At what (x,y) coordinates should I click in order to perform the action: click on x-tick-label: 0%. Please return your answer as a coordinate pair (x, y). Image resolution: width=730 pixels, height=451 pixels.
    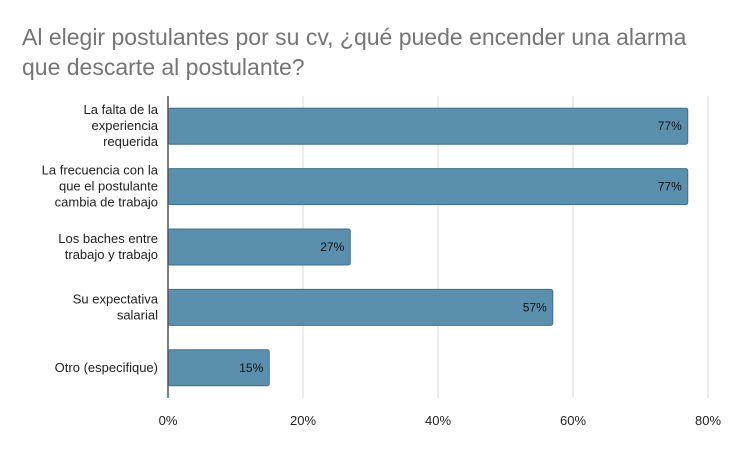
    Looking at the image, I should click on (168, 420).